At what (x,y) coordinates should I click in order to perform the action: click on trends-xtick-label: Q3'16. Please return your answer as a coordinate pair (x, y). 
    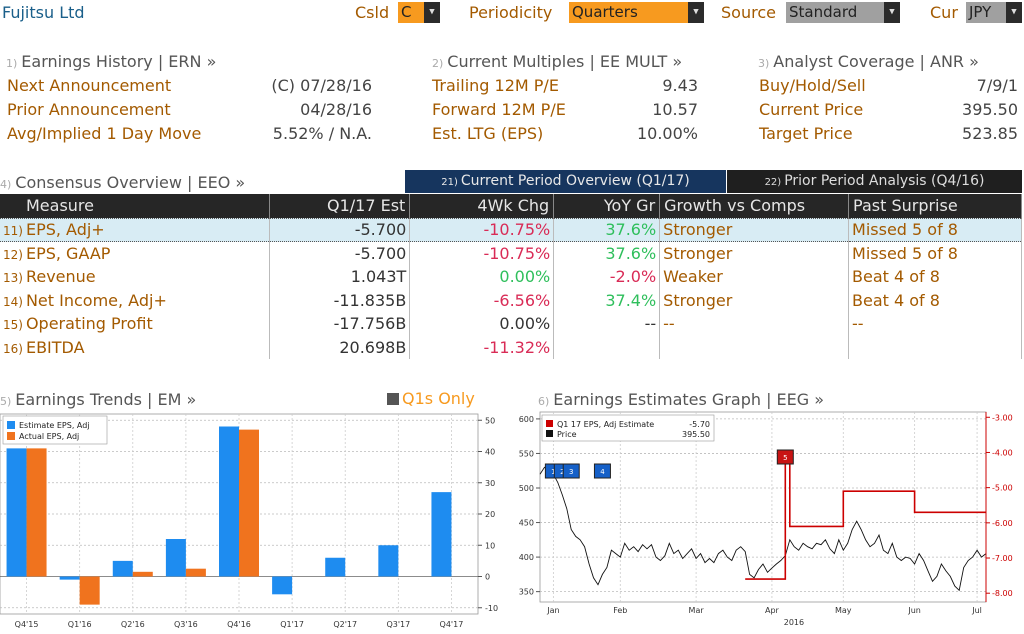
    Looking at the image, I should click on (186, 624).